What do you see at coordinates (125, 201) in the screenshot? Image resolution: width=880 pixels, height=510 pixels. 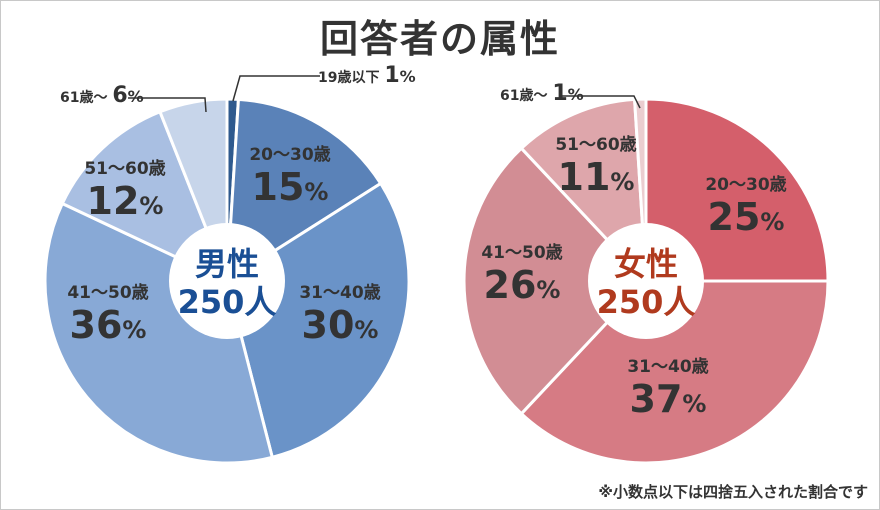 I see `male-value-4: 12%` at bounding box center [125, 201].